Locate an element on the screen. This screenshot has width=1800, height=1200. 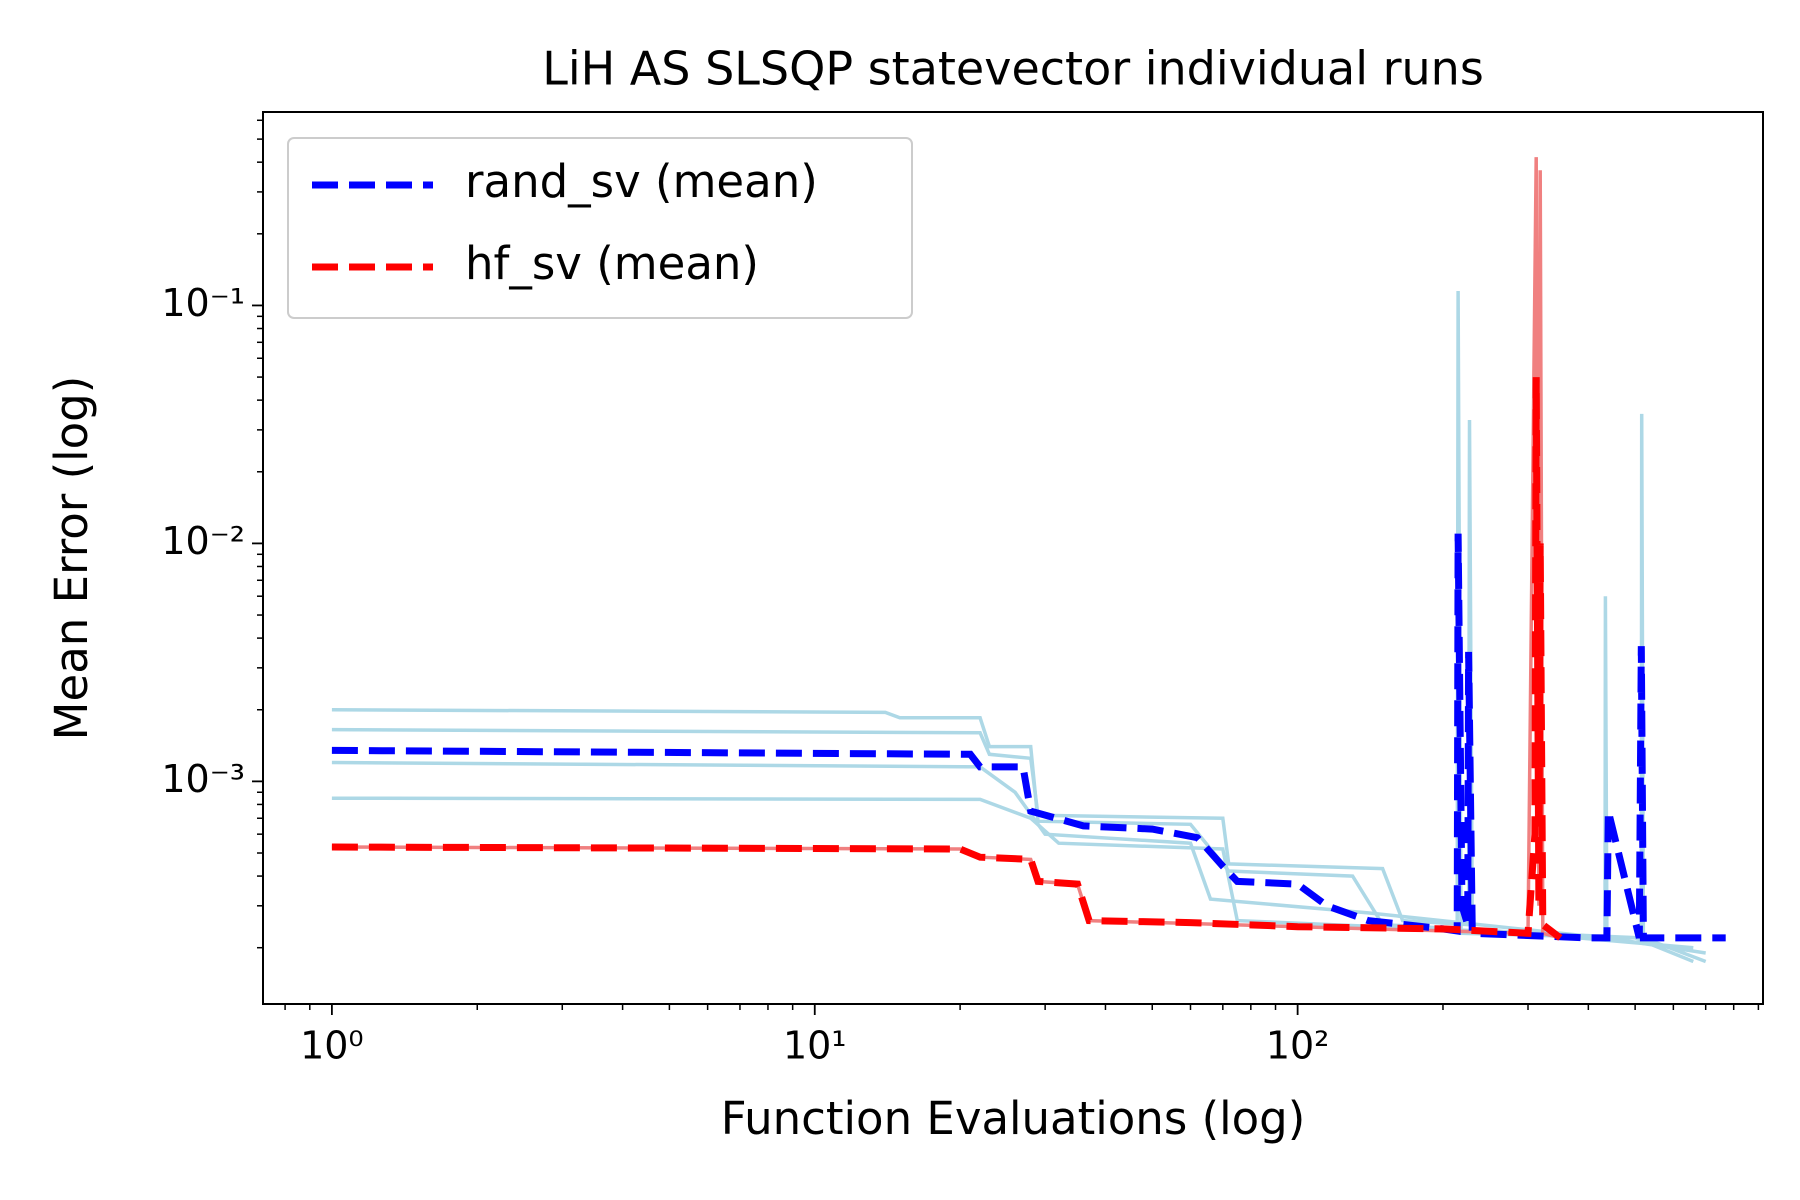
chart-title: LiH AS SLSQP statevector individual runs is located at coordinates (1013, 69).